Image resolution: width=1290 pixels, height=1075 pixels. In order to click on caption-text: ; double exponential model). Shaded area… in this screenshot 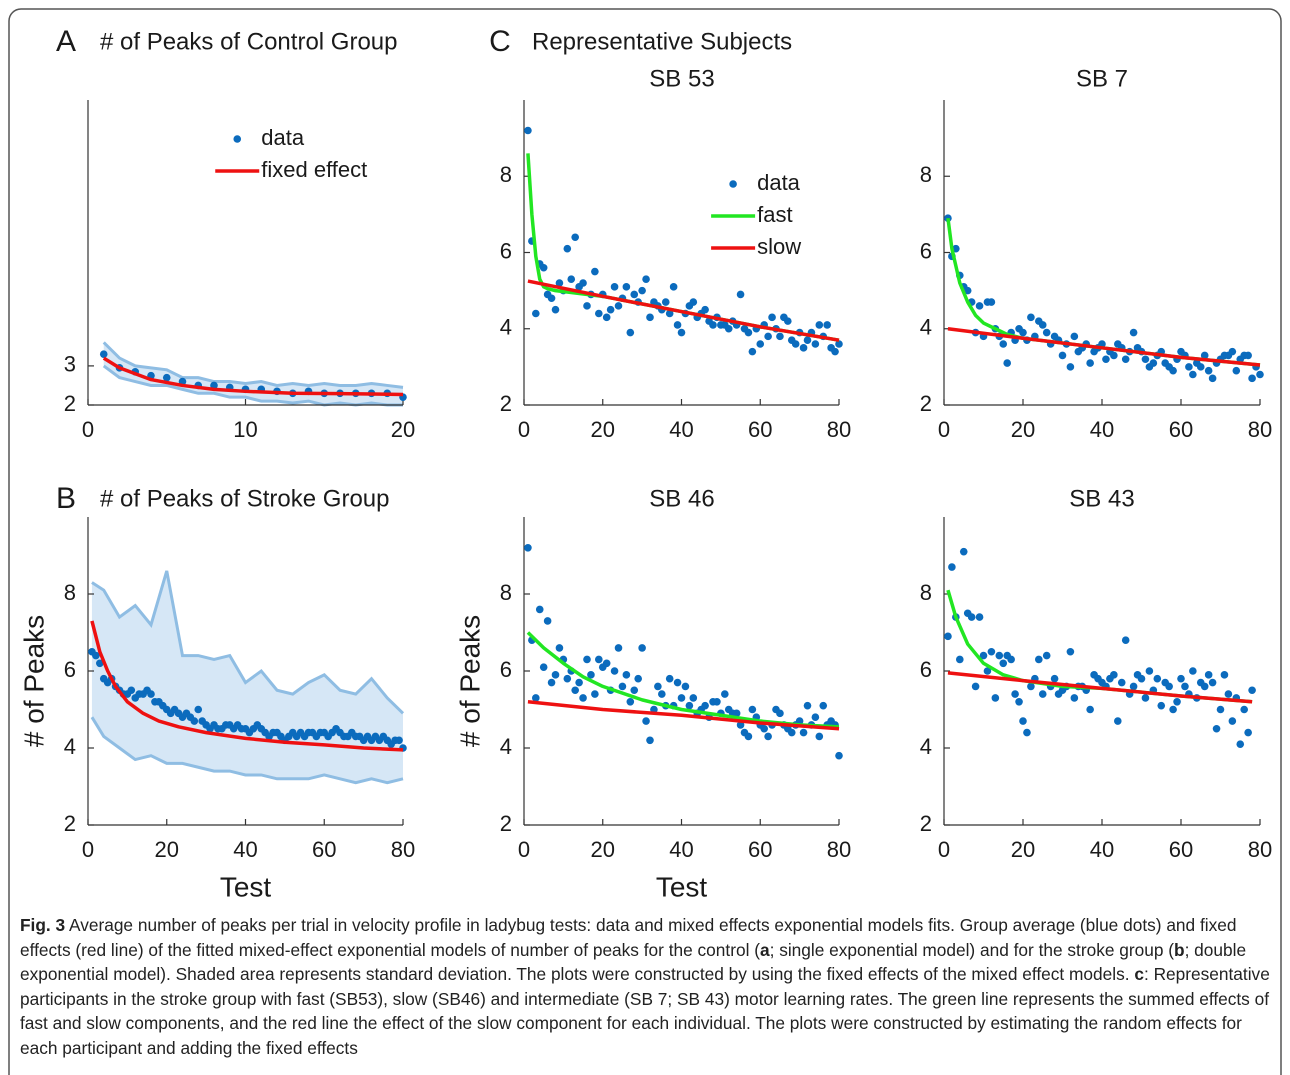, I will do `click(633, 962)`.